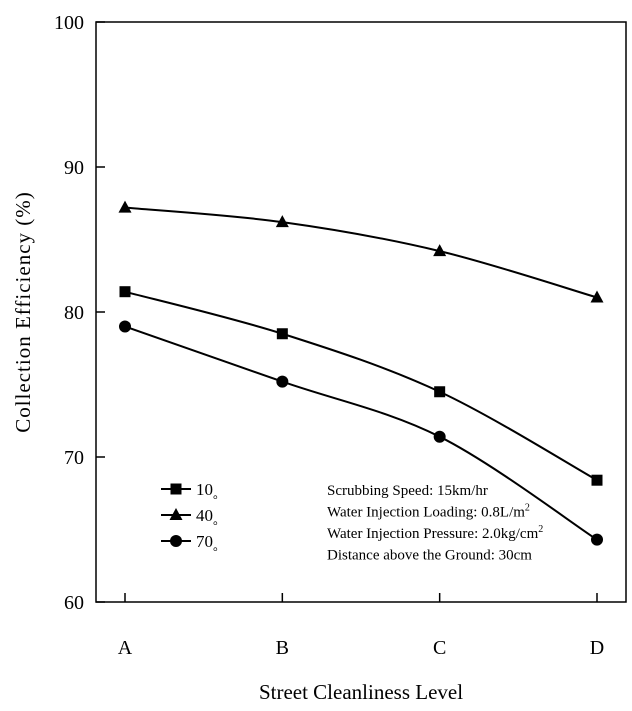 The image size is (632, 711). Describe the element at coordinates (74, 168) in the screenshot. I see `y-tick-label: 90` at that location.